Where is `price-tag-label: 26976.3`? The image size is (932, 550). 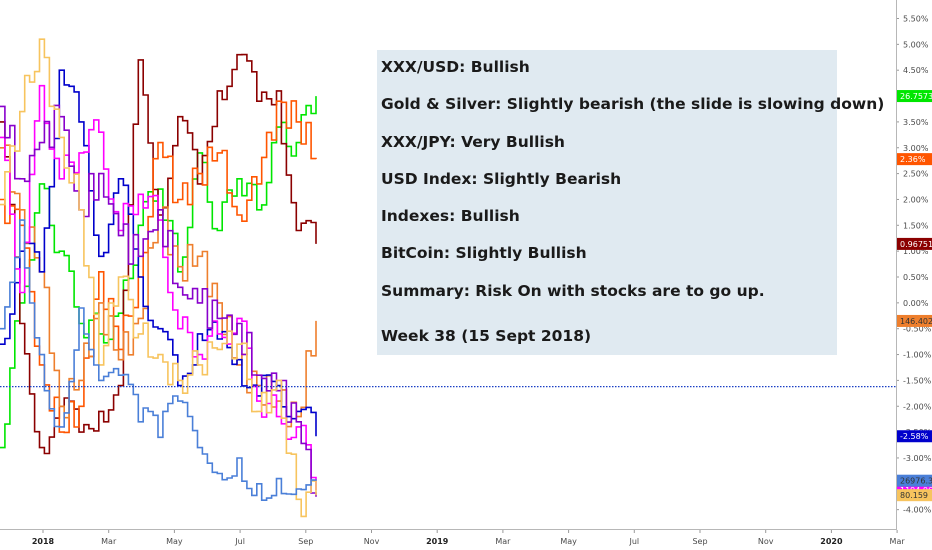
price-tag-label: 26976.3 is located at coordinates (916, 481).